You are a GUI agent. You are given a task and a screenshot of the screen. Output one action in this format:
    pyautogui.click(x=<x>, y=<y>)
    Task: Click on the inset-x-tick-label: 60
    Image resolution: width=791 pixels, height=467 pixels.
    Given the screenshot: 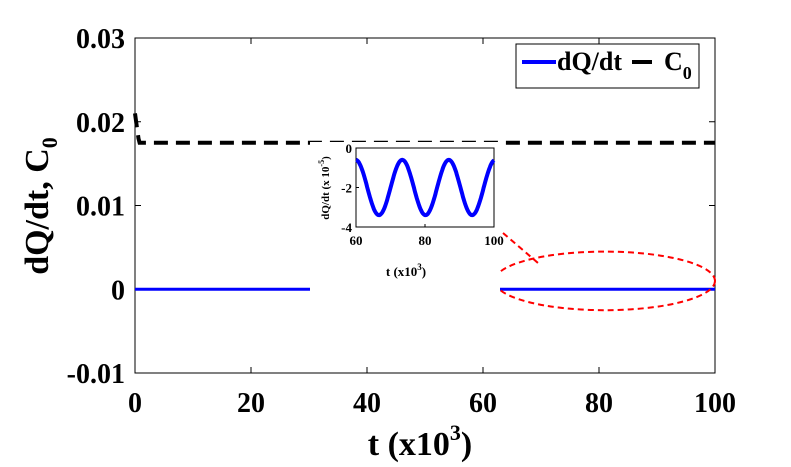 What is the action you would take?
    pyautogui.click(x=356, y=240)
    